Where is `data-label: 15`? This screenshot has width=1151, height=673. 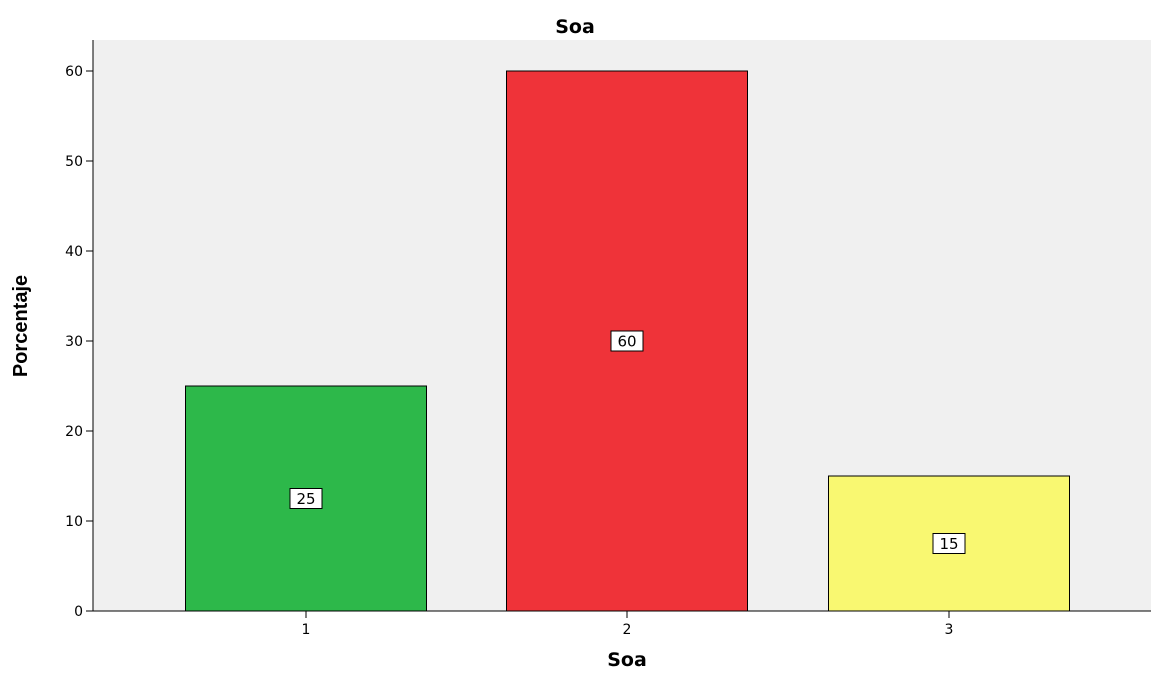
data-label: 15 is located at coordinates (948, 544).